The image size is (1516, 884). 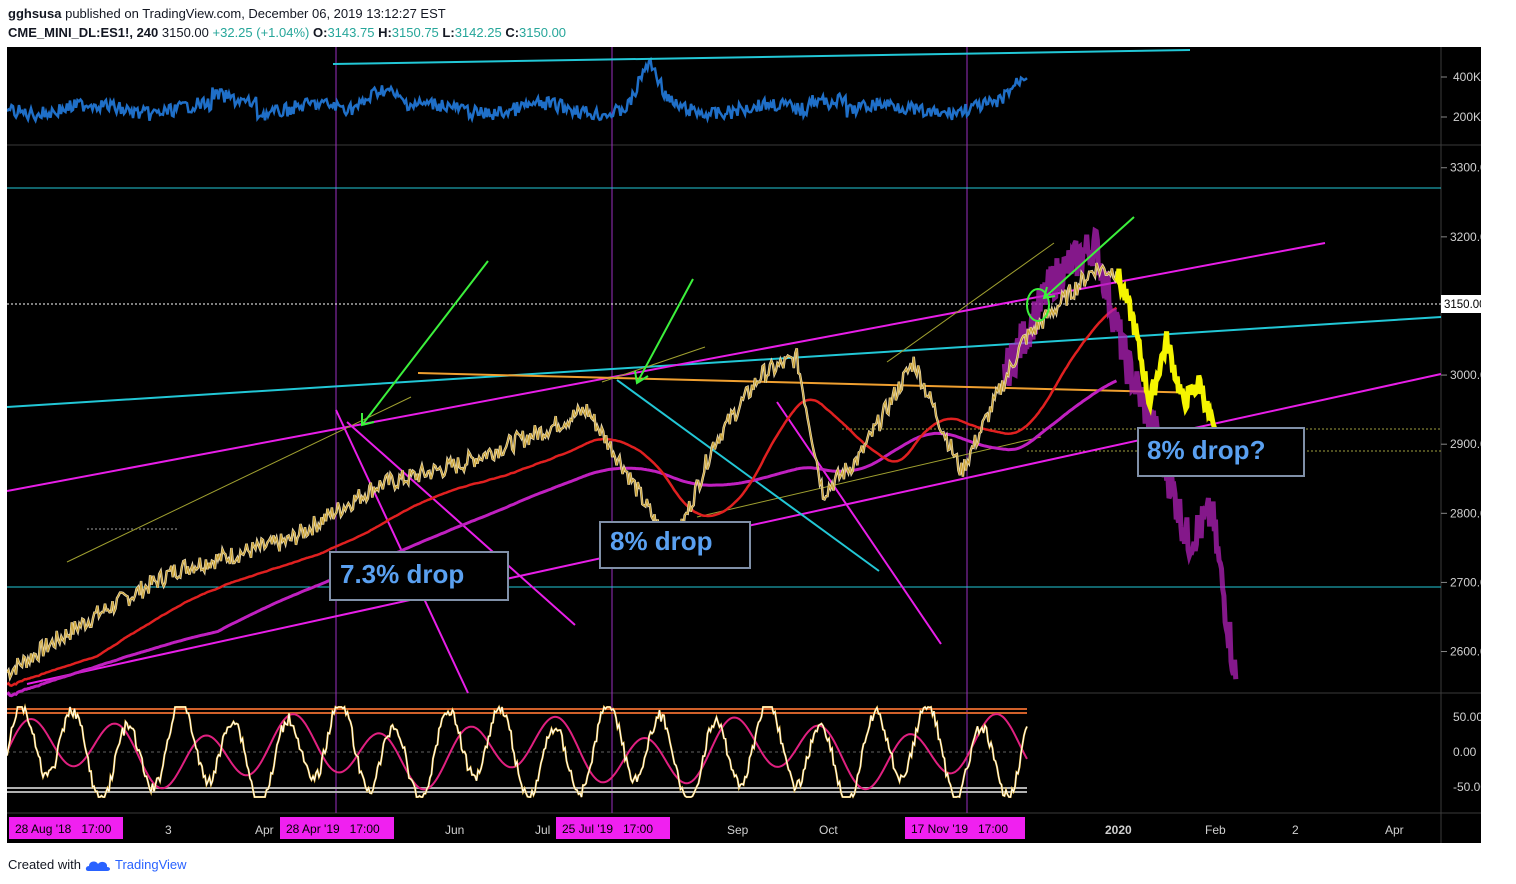 What do you see at coordinates (425, 343) in the screenshot?
I see `arrow-1-shaft` at bounding box center [425, 343].